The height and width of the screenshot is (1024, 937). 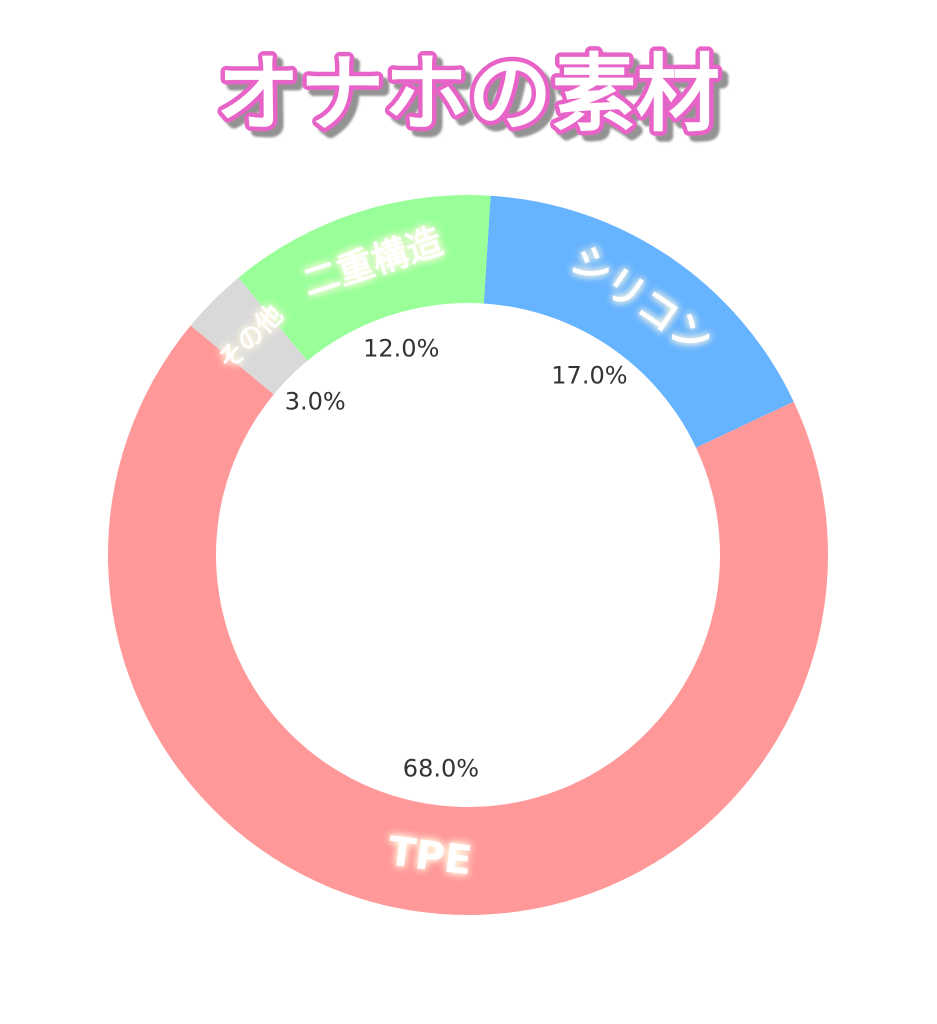 What do you see at coordinates (401, 349) in the screenshot?
I see `percent-label: 12.0%` at bounding box center [401, 349].